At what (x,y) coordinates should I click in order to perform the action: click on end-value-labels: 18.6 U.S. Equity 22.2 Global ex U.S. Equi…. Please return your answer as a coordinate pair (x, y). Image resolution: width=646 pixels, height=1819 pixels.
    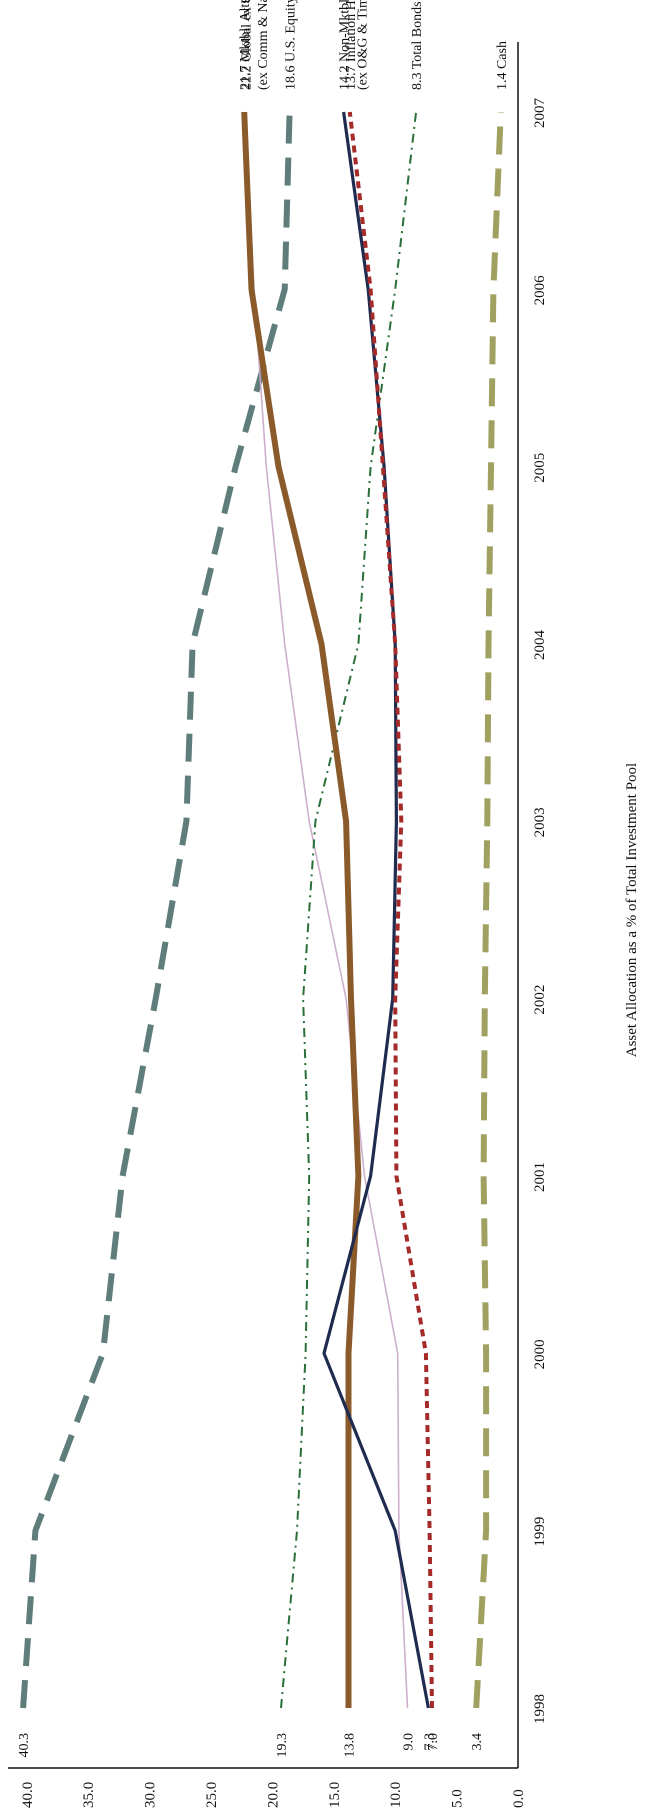
    Looking at the image, I should click on (374, 45).